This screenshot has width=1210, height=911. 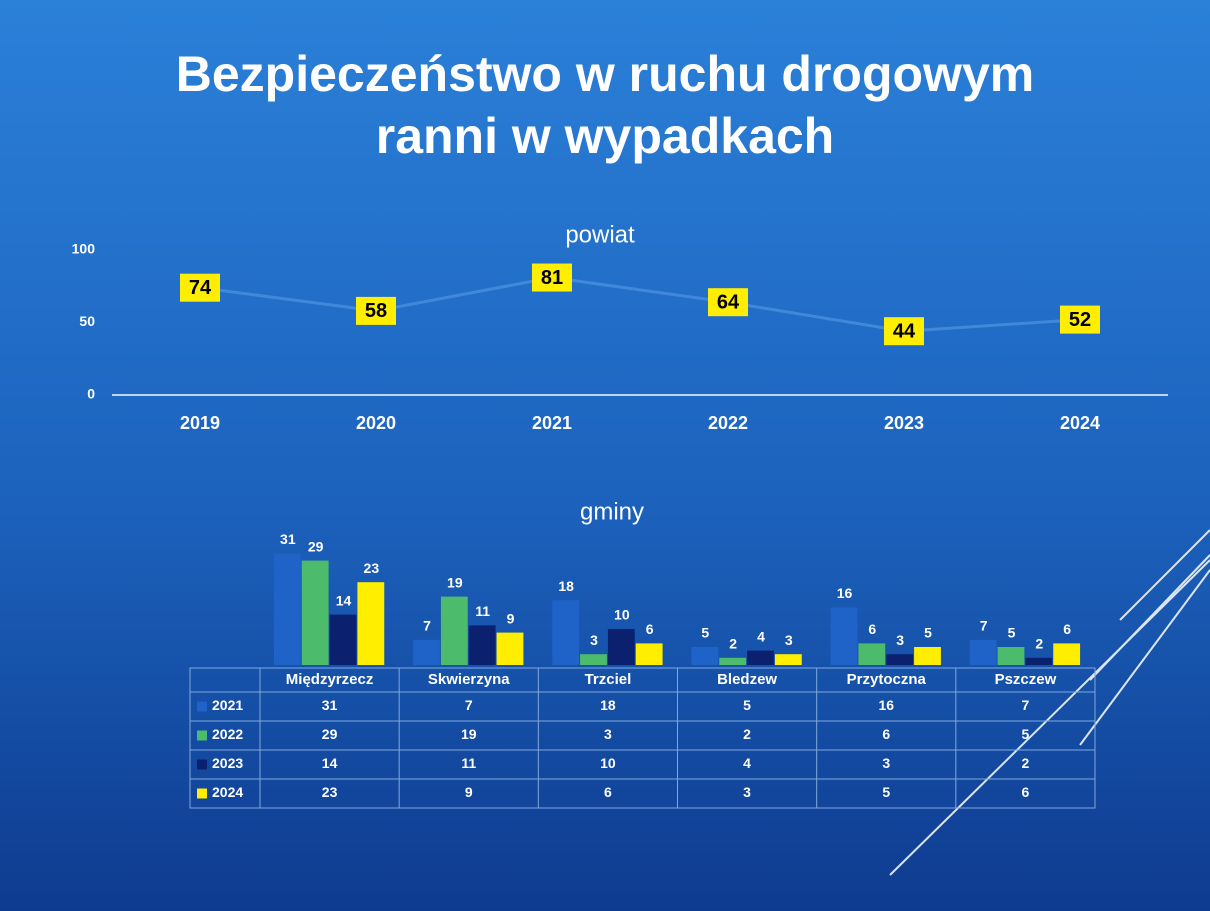 I want to click on data-label: 74, so click(x=200, y=288).